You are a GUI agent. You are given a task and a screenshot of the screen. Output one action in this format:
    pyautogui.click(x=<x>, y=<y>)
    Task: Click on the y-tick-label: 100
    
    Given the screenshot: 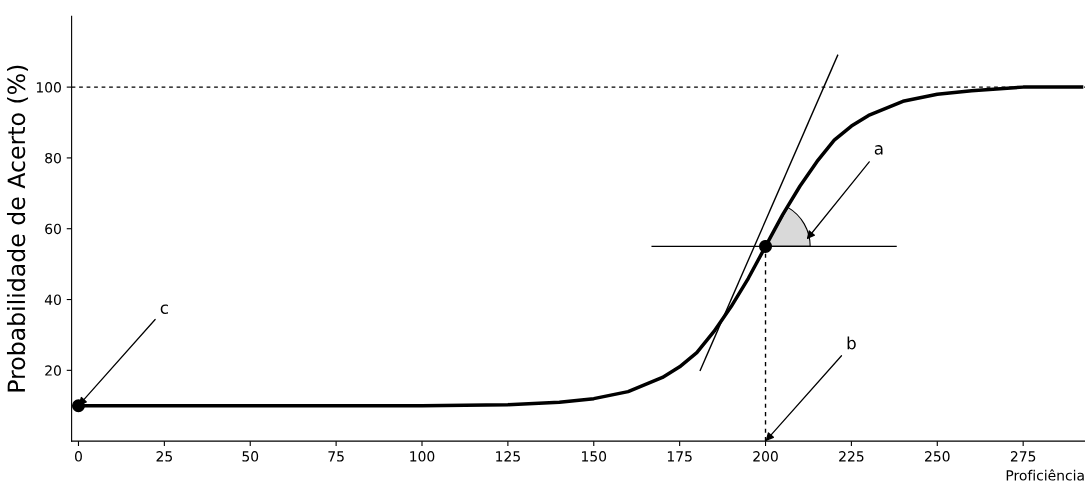 What is the action you would take?
    pyautogui.click(x=48, y=87)
    